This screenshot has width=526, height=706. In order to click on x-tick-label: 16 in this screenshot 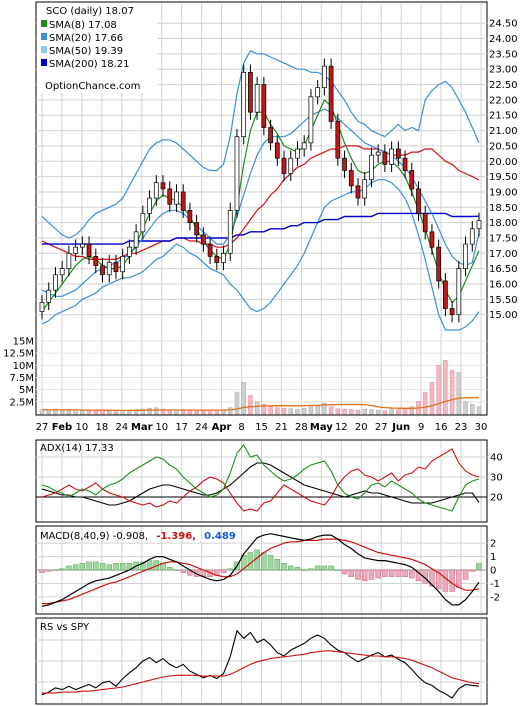, I will do `click(441, 427)`.